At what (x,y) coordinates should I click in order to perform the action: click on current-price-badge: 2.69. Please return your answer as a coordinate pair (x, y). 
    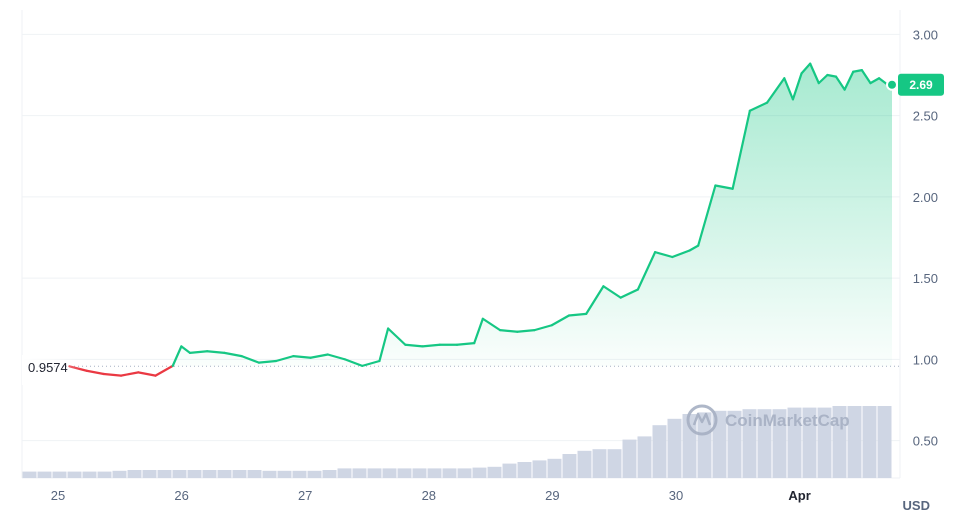
    Looking at the image, I should click on (921, 84).